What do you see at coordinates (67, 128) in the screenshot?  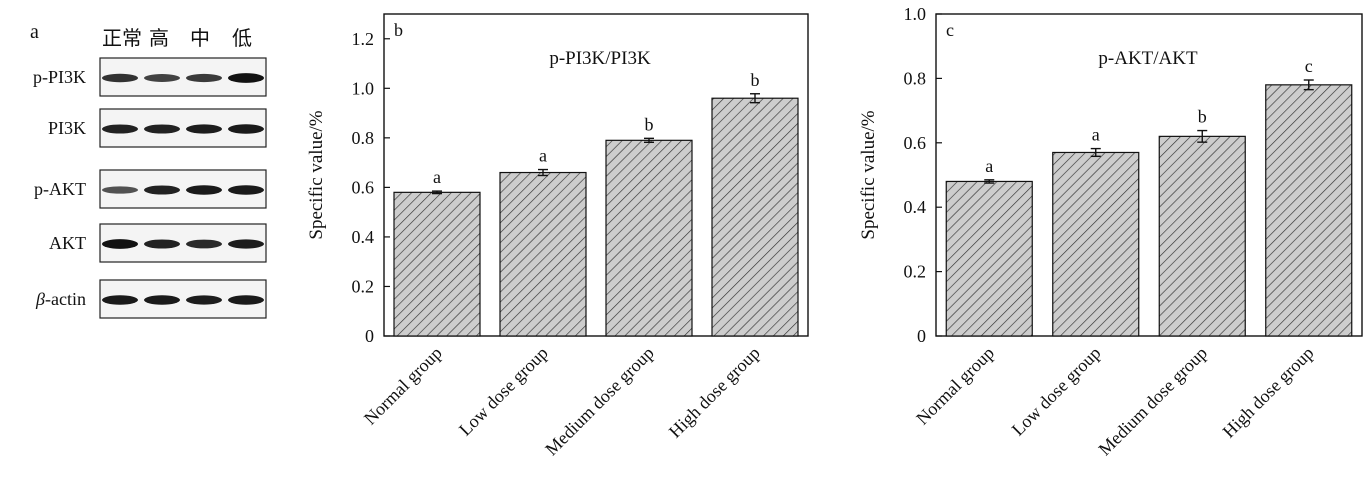 I see `wb-row-label: PI3K` at bounding box center [67, 128].